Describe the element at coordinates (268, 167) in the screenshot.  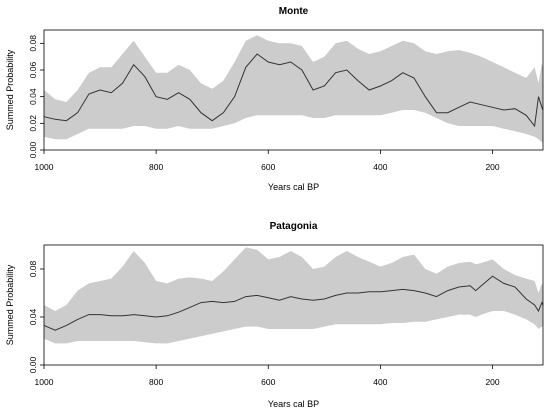
I see `monte-x-tick-label: 600` at that location.